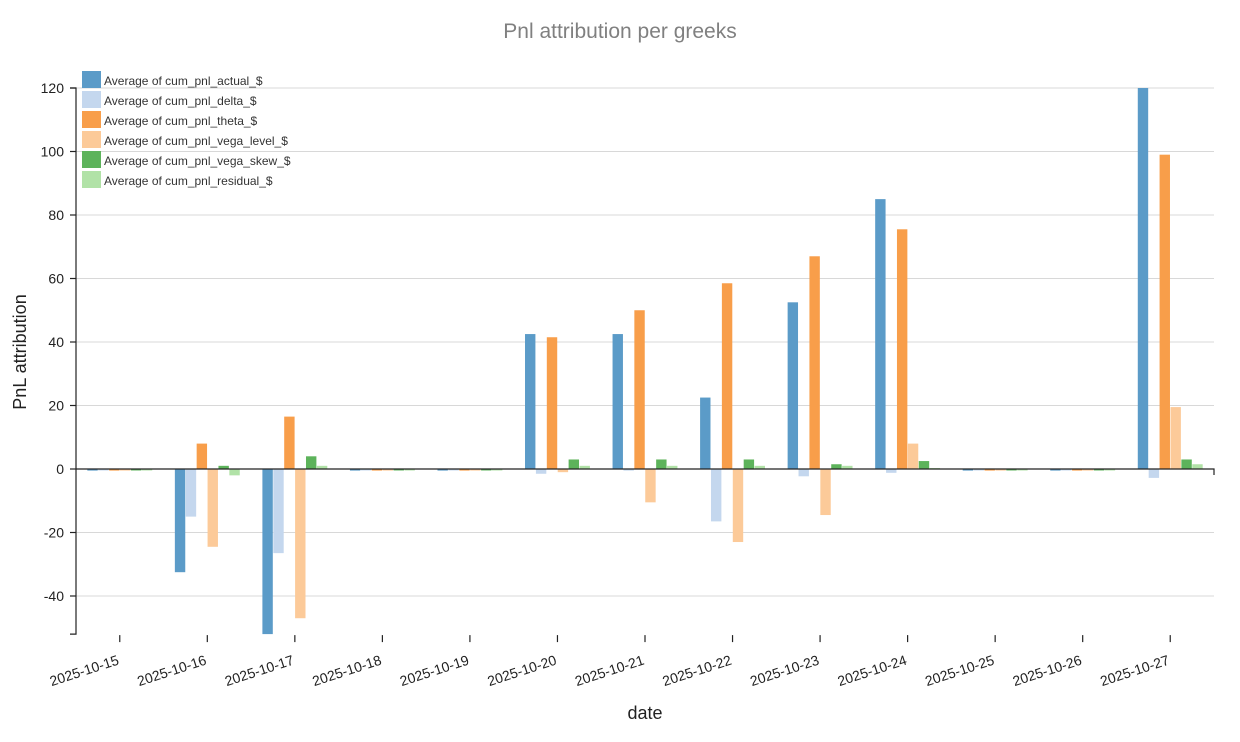  Describe the element at coordinates (53, 88) in the screenshot. I see `y-tick-label: 120` at that location.